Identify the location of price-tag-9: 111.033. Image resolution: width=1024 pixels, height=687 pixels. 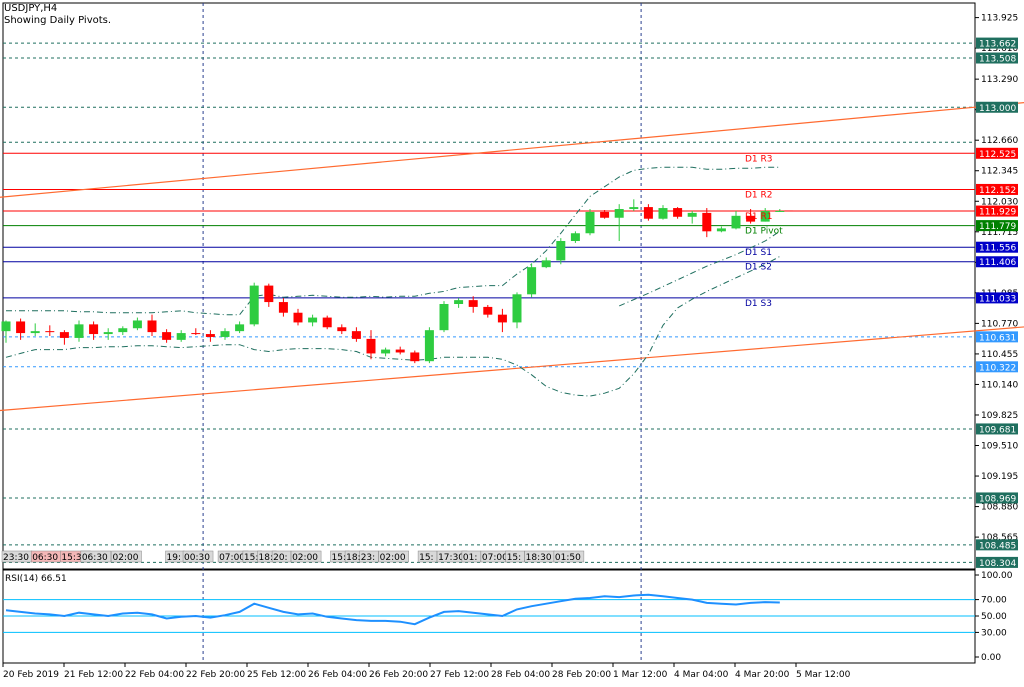
(997, 298).